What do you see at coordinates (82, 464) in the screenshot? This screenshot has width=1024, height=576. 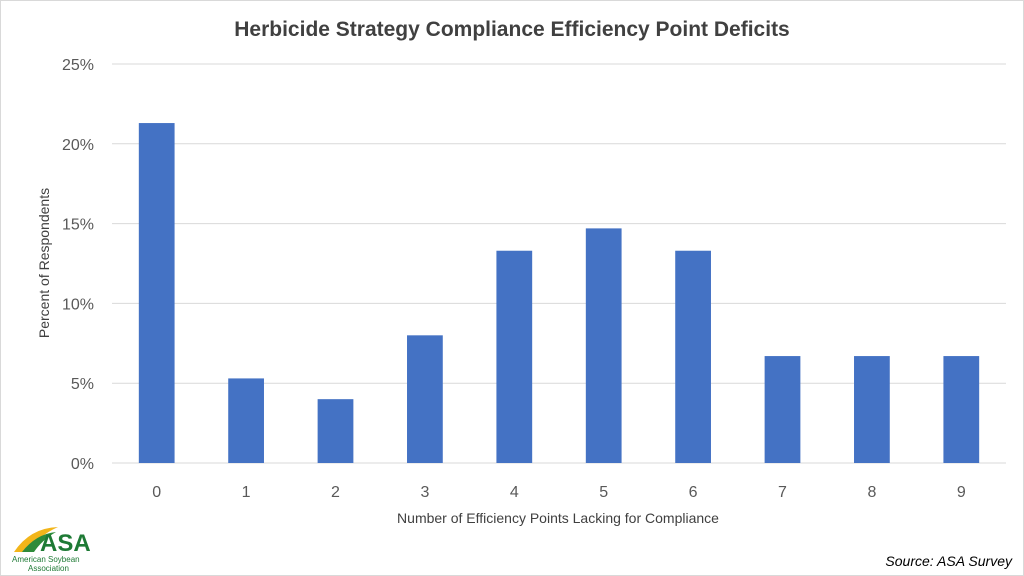 I see `y-tick-label: 0%` at bounding box center [82, 464].